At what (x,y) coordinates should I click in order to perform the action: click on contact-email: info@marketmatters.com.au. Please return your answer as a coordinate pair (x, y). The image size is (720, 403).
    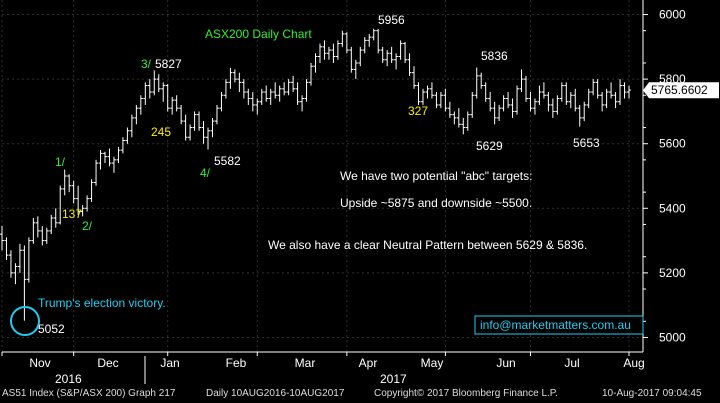
    Looking at the image, I should click on (555, 325).